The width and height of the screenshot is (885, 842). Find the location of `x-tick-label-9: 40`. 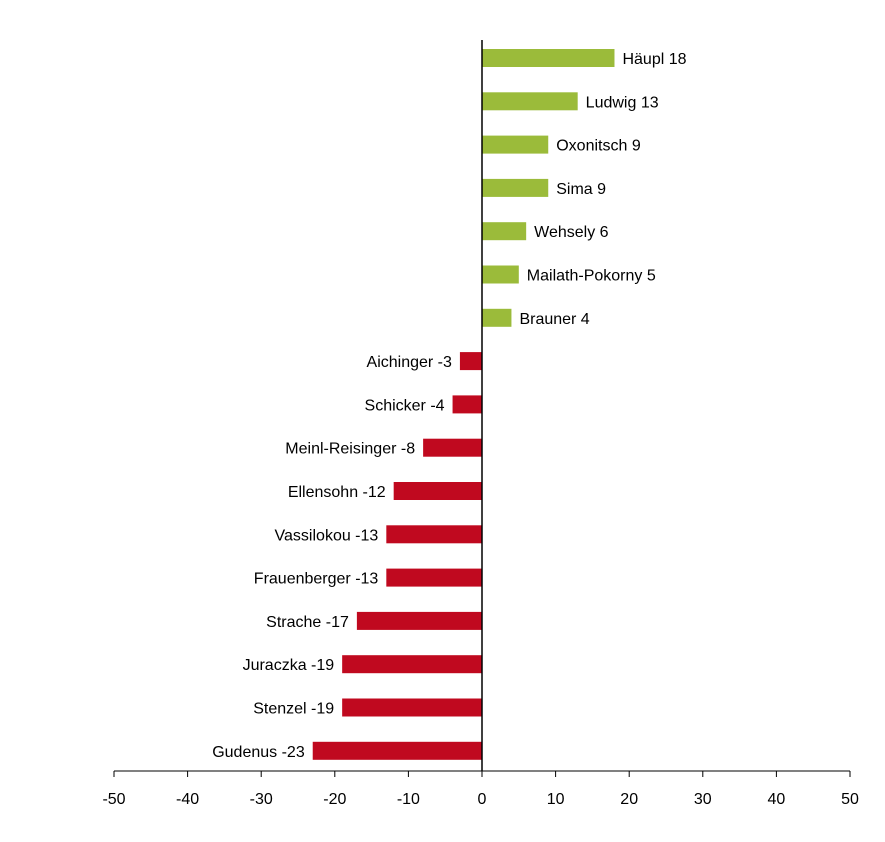

x-tick-label-9: 40 is located at coordinates (777, 799).